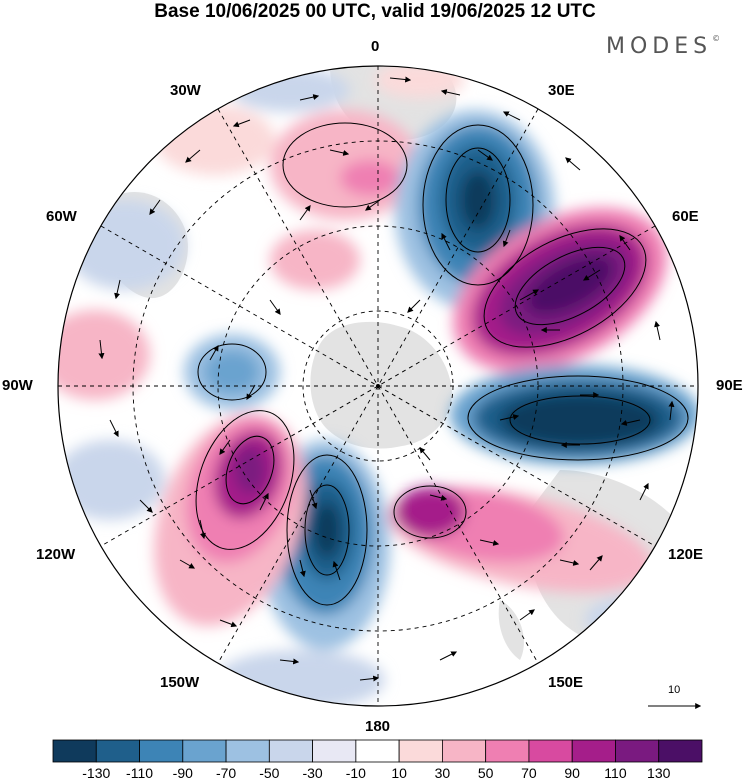 The height and width of the screenshot is (783, 750). Describe the element at coordinates (561, 90) in the screenshot. I see `lon-label-30e: 30E` at that location.